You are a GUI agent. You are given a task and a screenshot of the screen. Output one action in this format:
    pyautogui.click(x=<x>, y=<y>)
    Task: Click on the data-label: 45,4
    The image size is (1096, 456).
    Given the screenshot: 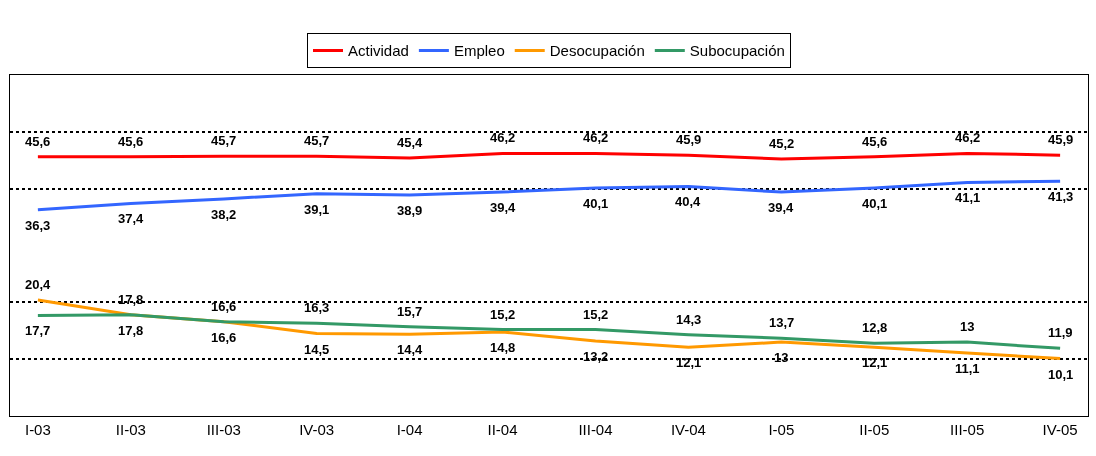 What is the action you would take?
    pyautogui.click(x=410, y=142)
    